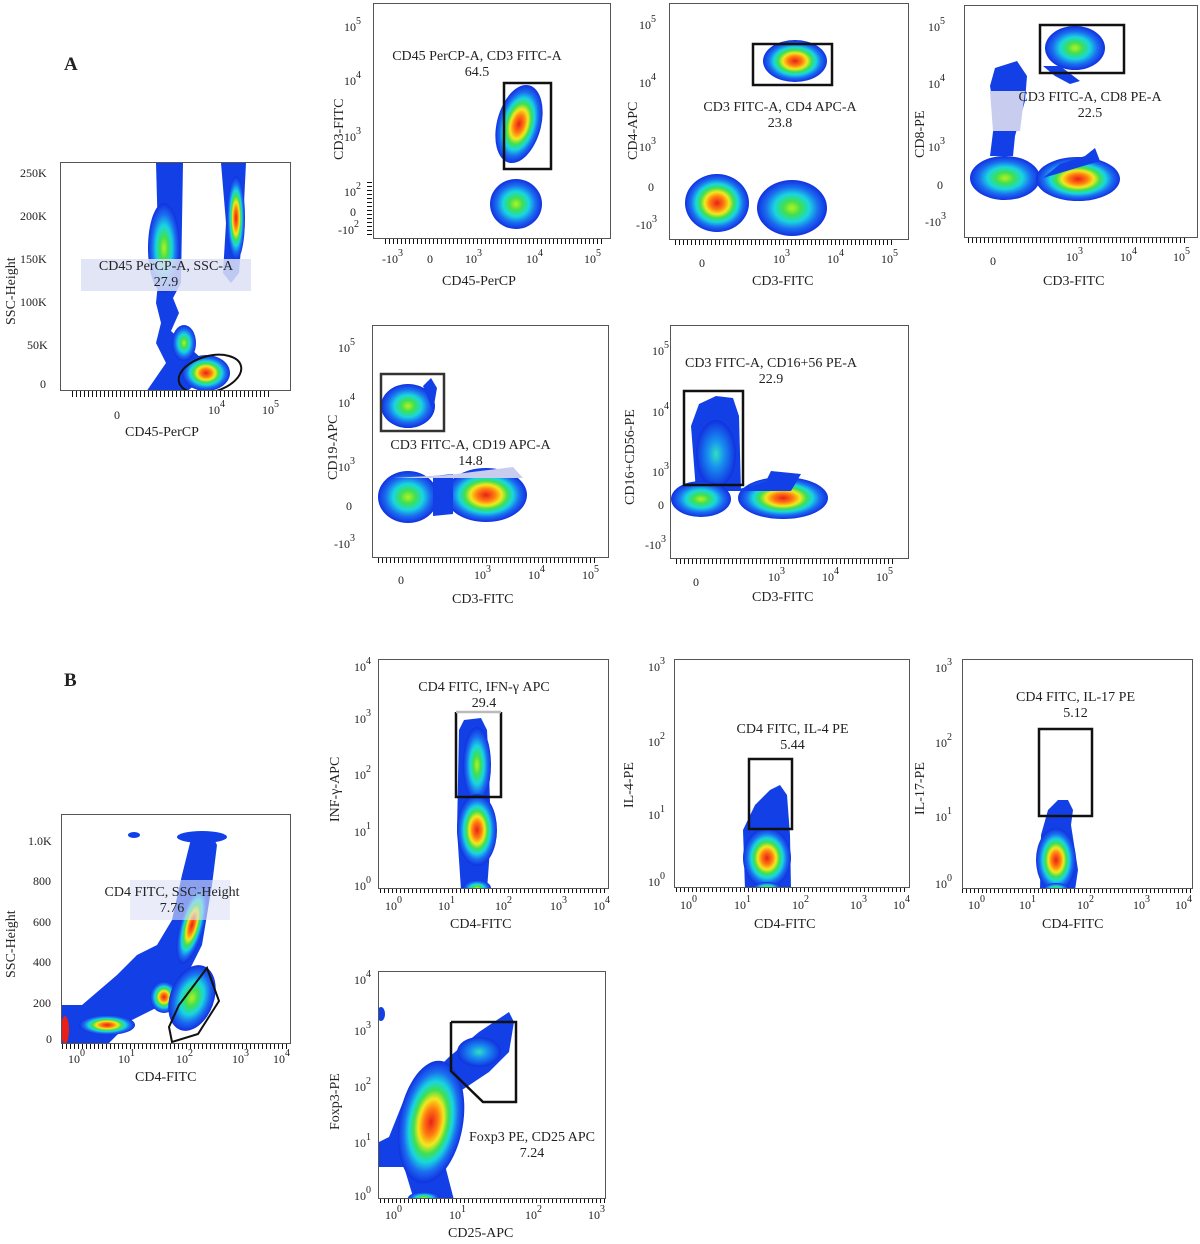 The image size is (1200, 1244). What do you see at coordinates (484, 687) in the screenshot?
I see `gate-name: CD4 FITC, IFN-γ APC` at bounding box center [484, 687].